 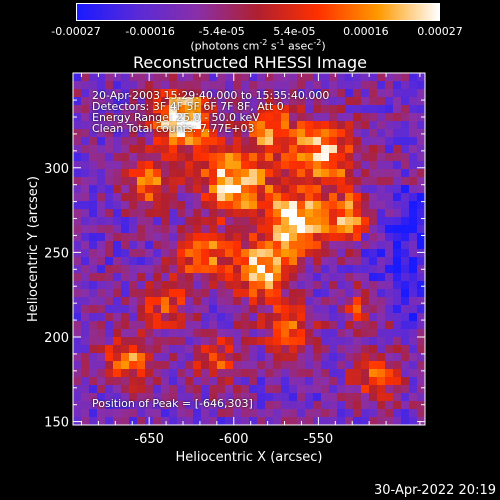 I want to click on colorbar-tick-label: 0.00016, so click(x=366, y=31).